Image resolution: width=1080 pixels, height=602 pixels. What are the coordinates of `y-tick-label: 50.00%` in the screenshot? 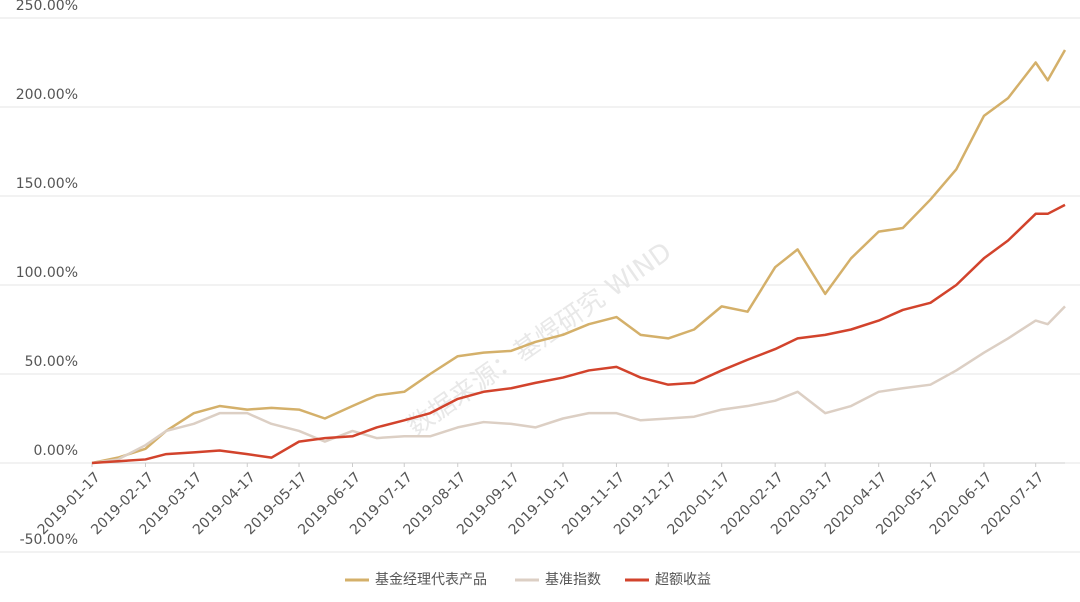 It's located at (51, 362).